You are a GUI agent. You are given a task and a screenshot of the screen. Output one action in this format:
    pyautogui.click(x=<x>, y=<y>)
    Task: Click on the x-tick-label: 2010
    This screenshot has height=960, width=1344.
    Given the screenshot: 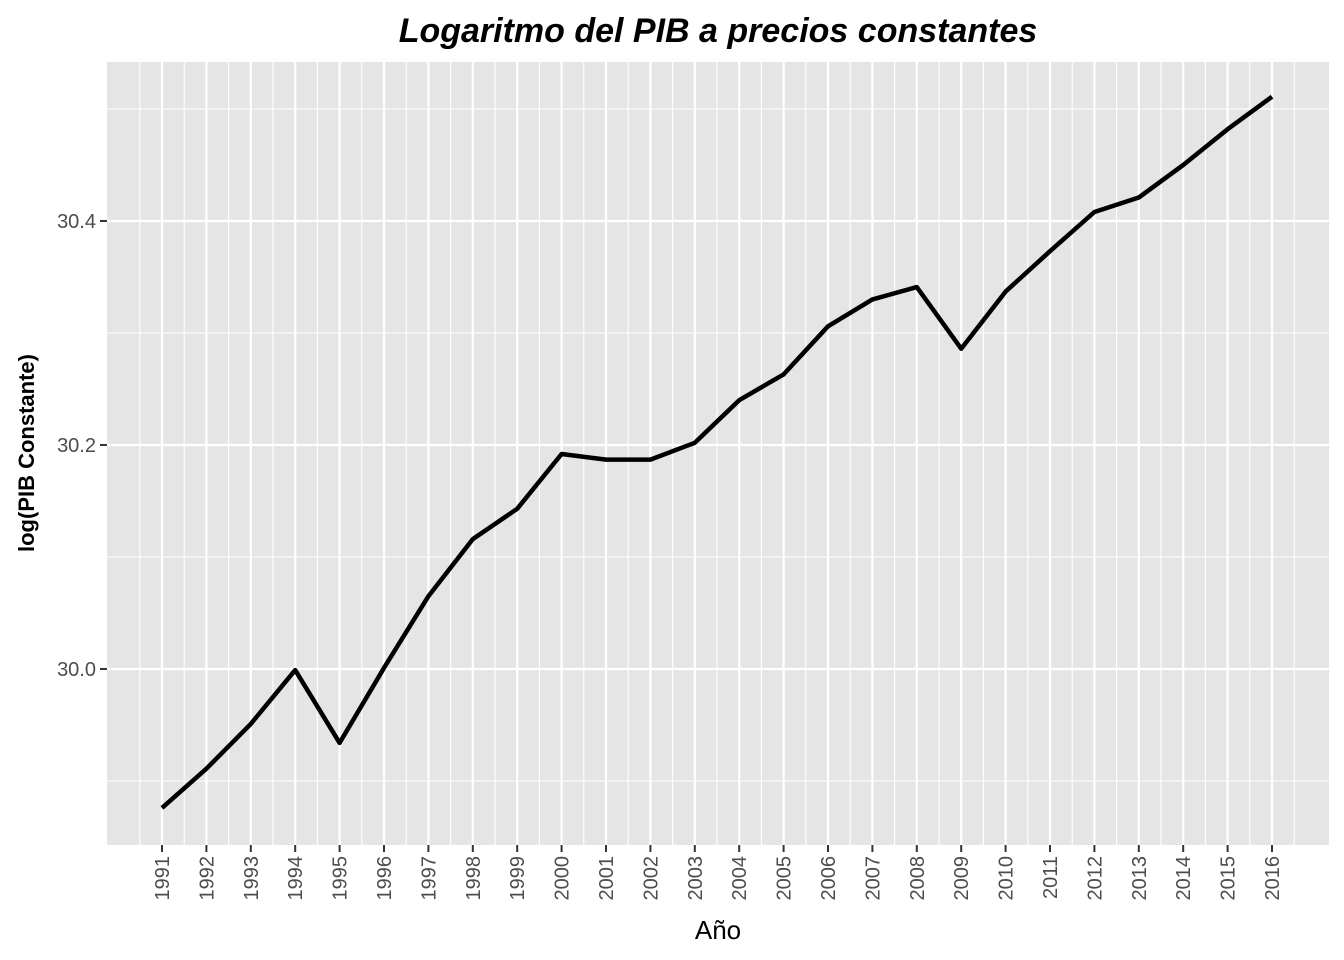 What is the action you would take?
    pyautogui.click(x=1007, y=878)
    